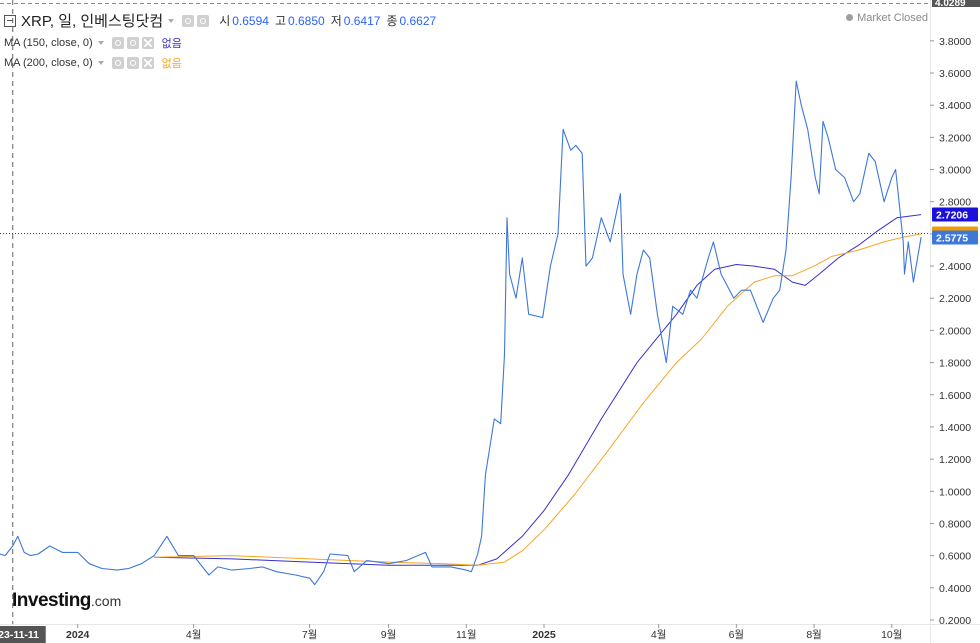  I want to click on symbol-title: XRP, 일, 인베스팅닷컴, so click(92, 21).